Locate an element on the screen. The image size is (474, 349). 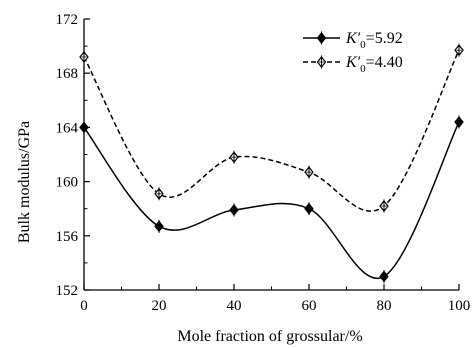
y-tick-label: 172 is located at coordinates (67, 20).